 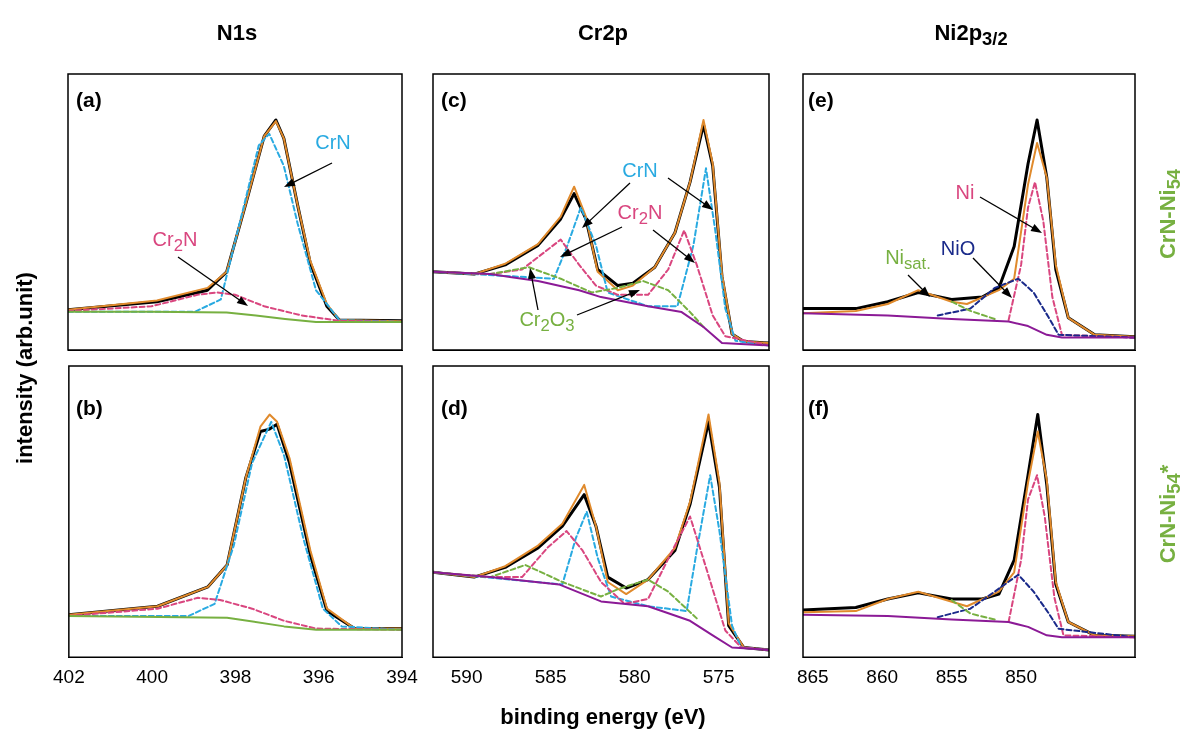 I want to click on chart-title: Ni2p$_{3/2}$, so click(x=971, y=35).